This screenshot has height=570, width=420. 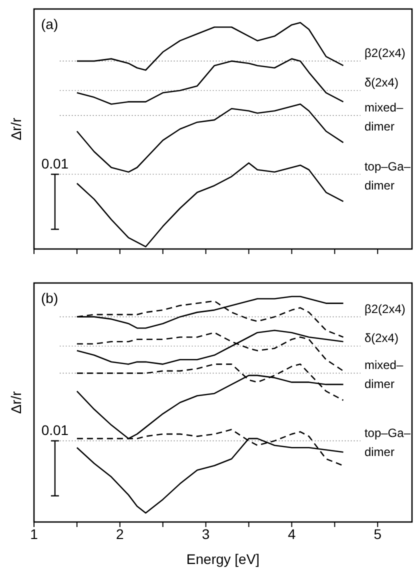 I want to click on x-axis-title: Energy [eV], so click(x=223, y=559).